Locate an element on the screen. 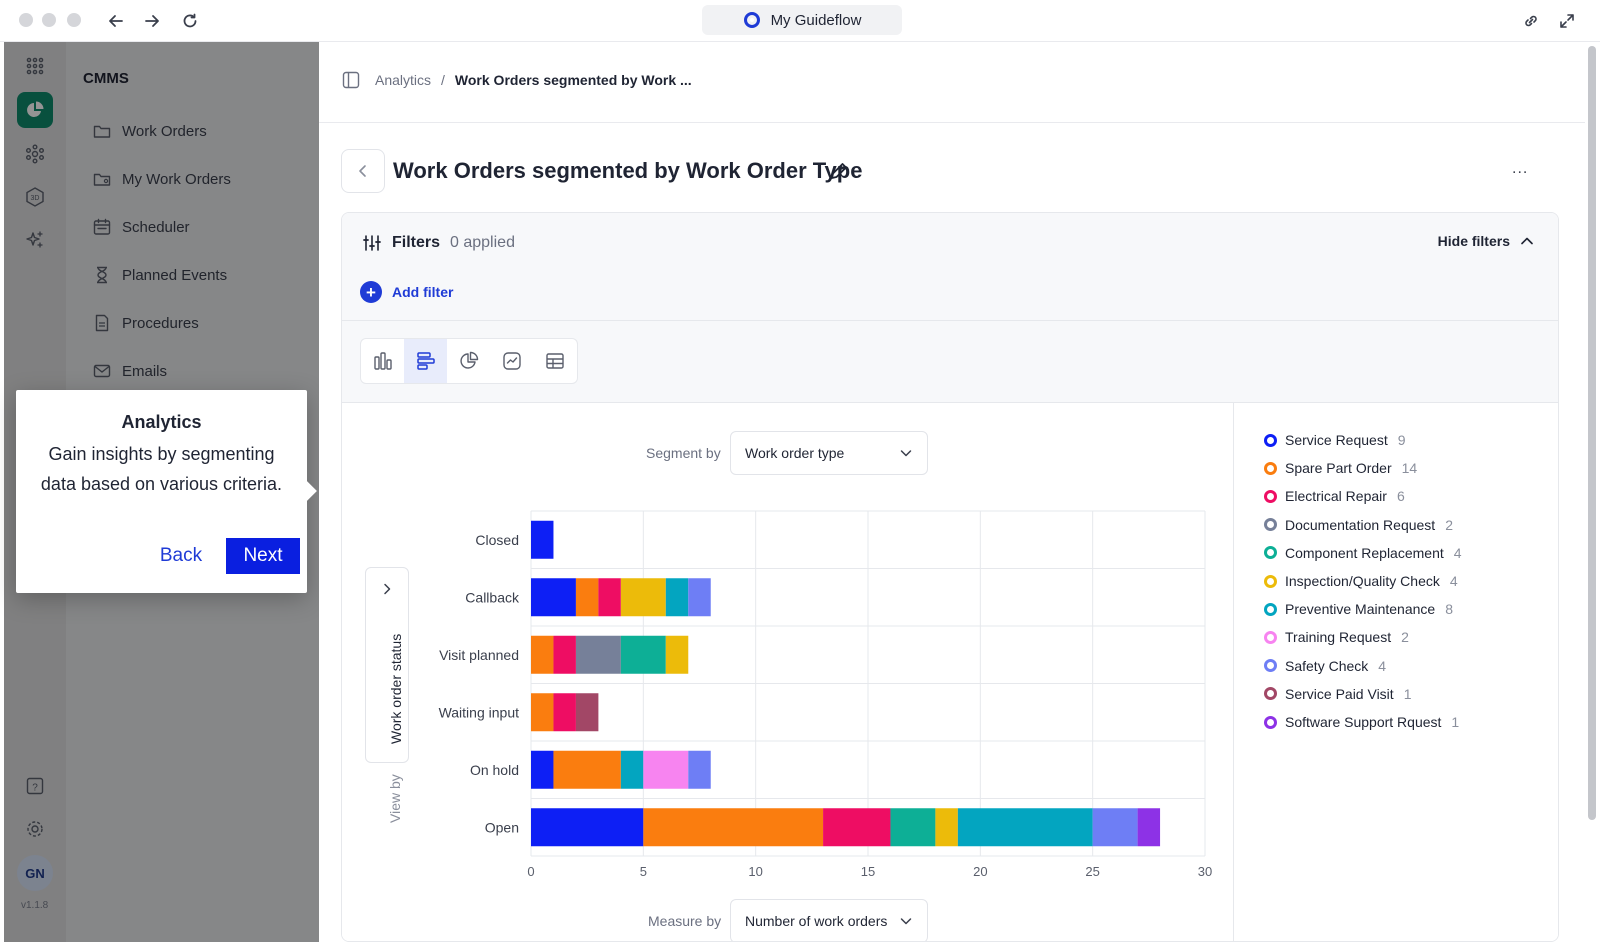  category-label: On hold is located at coordinates (494, 770).